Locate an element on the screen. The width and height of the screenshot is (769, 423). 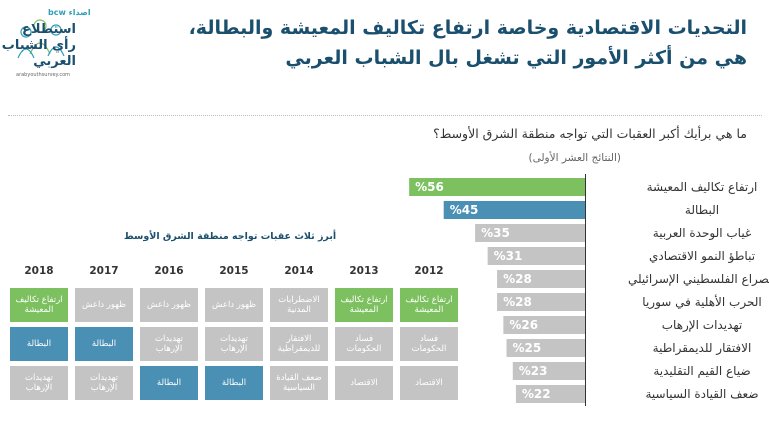
table-cell-2015-rank2: تهديدات الإرهاب is located at coordinates (234, 344).